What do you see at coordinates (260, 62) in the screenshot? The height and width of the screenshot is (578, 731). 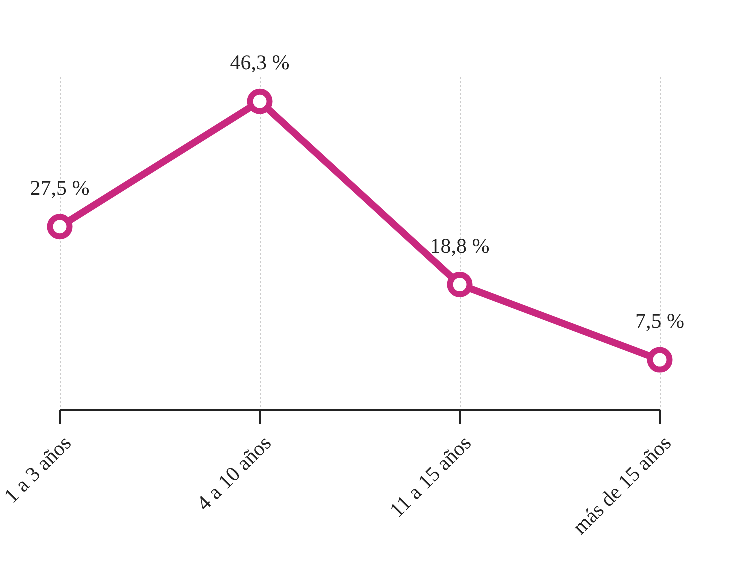 I see `data-label: 46,3 %` at bounding box center [260, 62].